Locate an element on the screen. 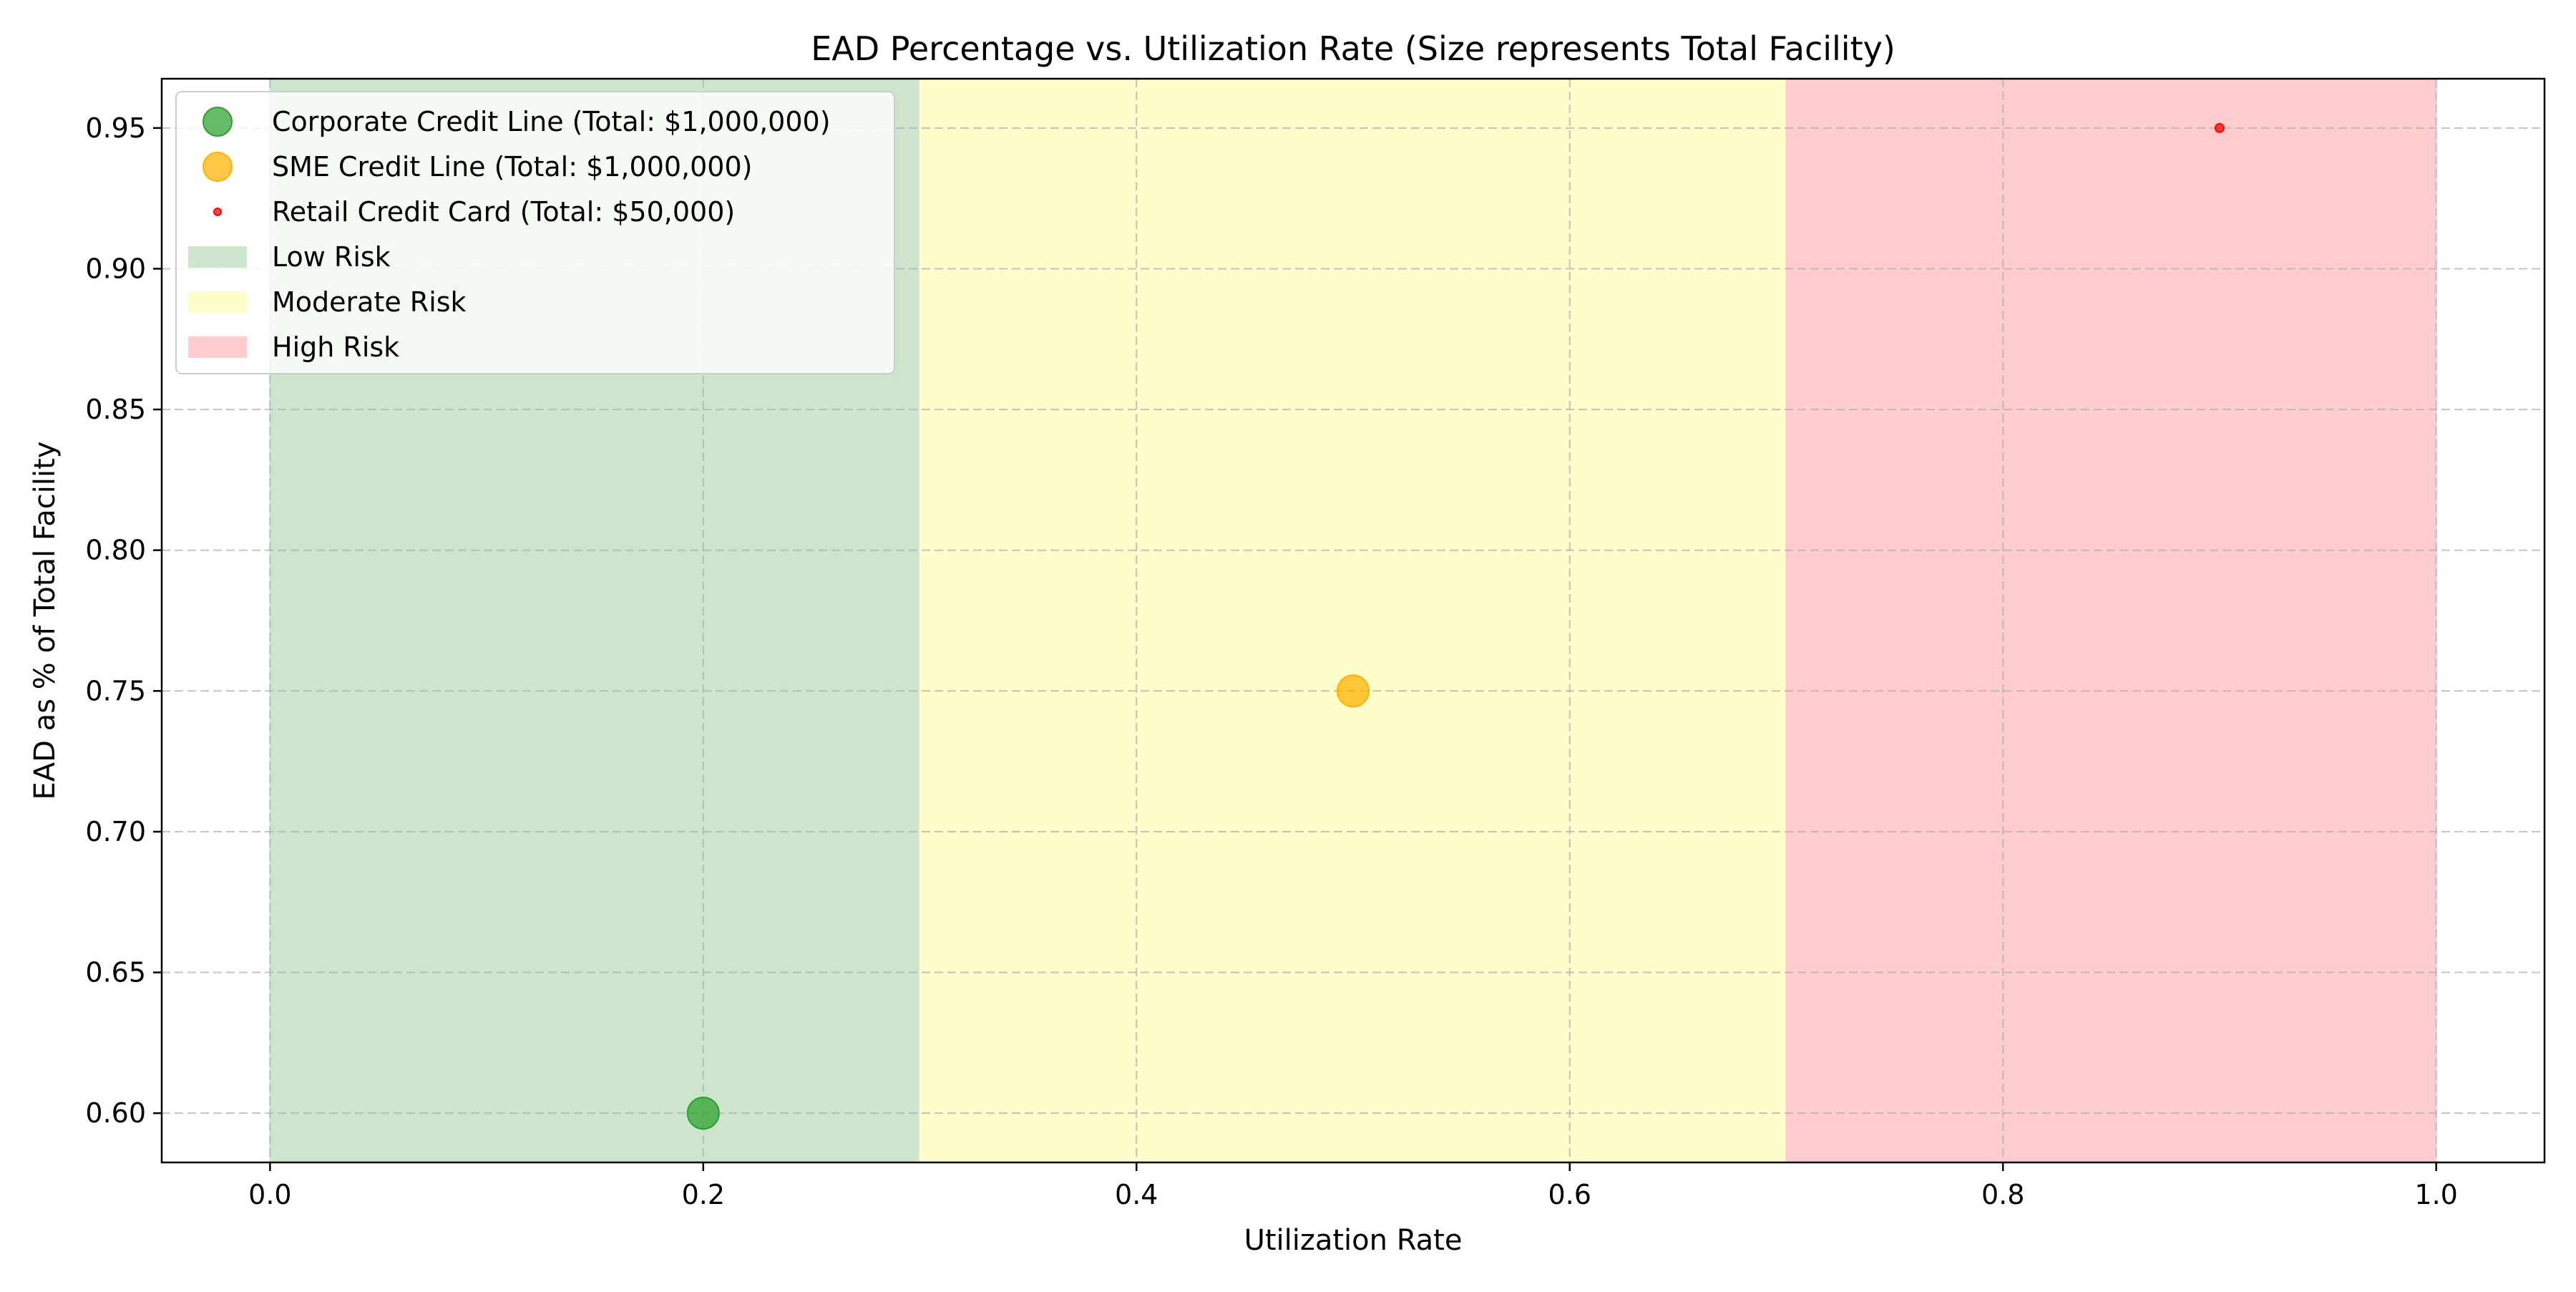  legend-label-region-2: Moderate Risk is located at coordinates (369, 302).